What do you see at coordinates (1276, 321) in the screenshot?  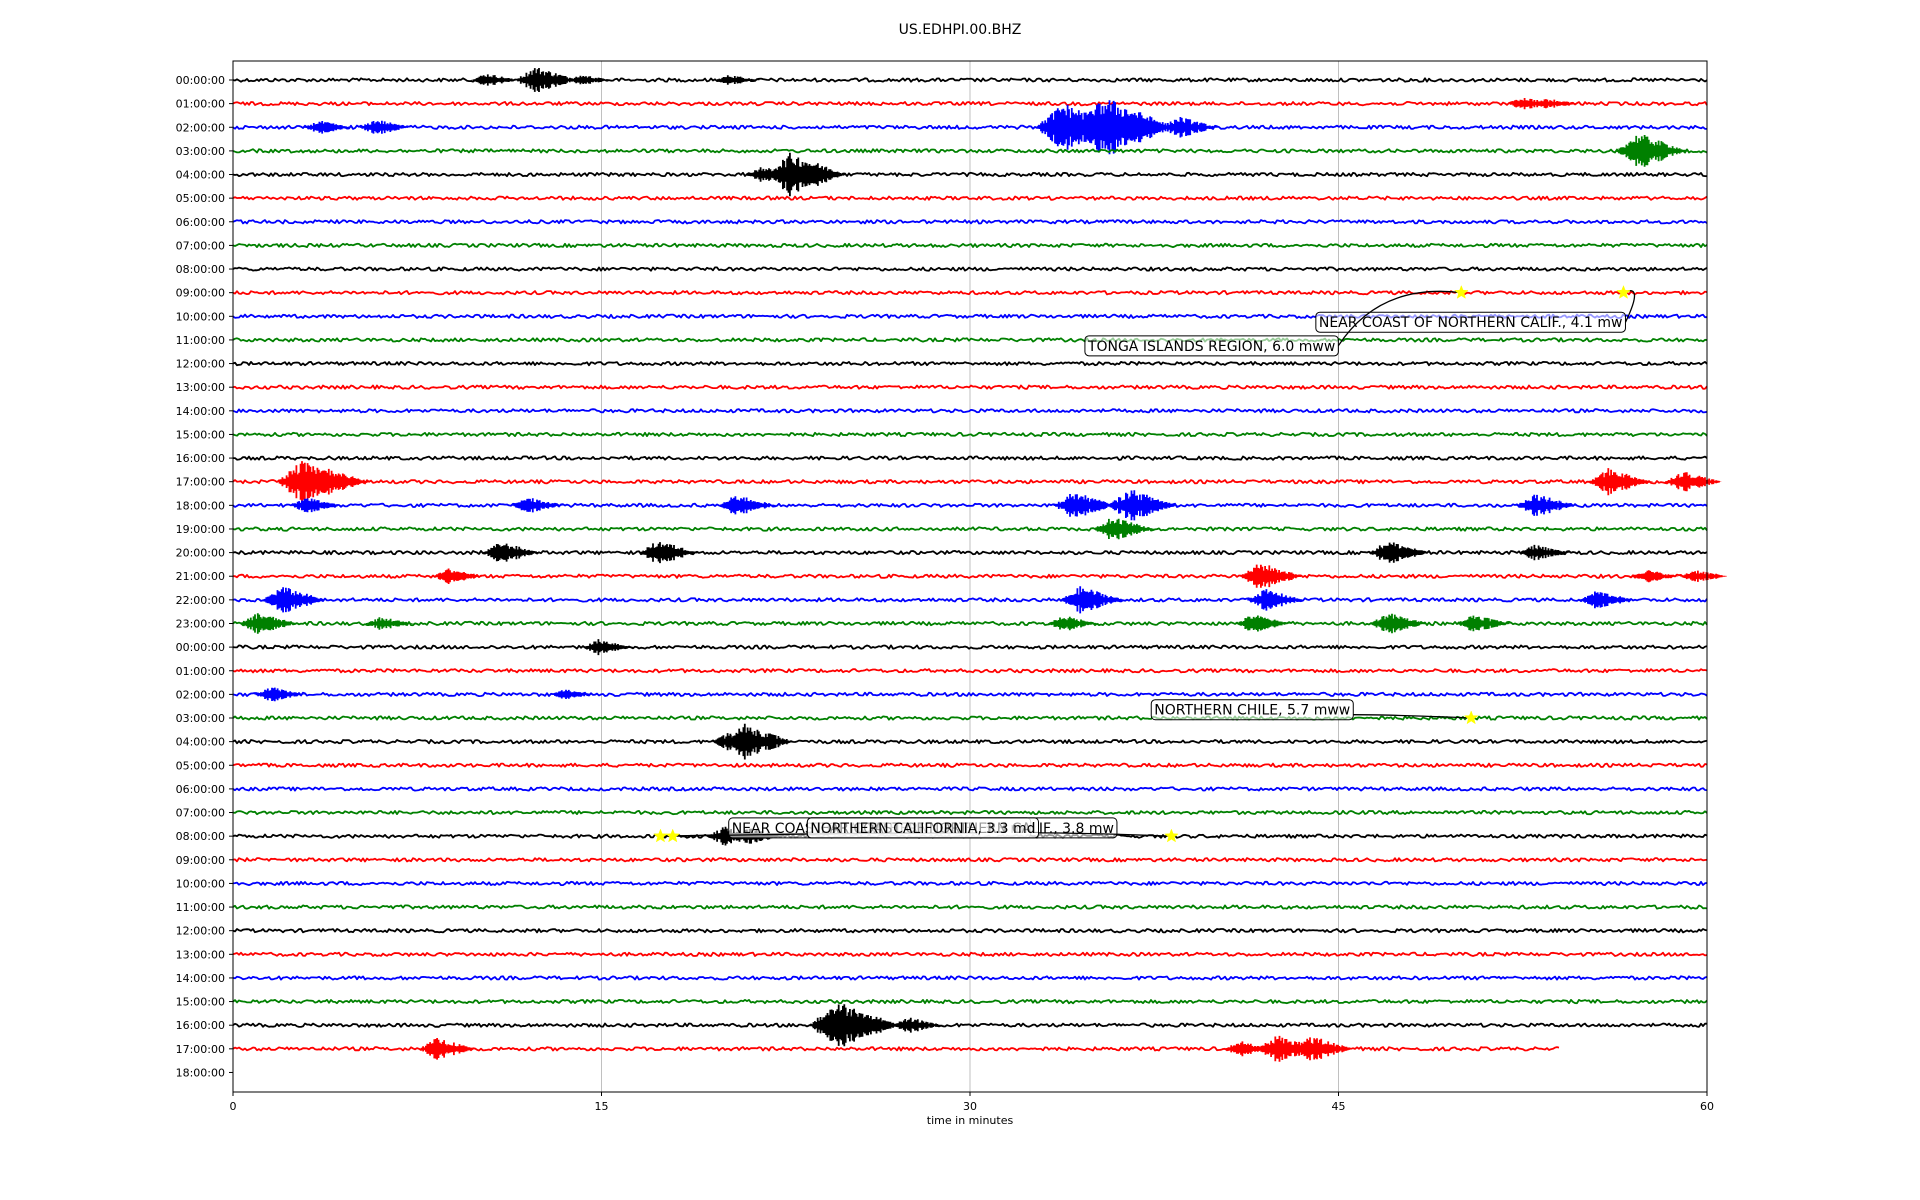 I see `event-annotation: TONGA ISLANDS REGION, 6.0 mww` at bounding box center [1276, 321].